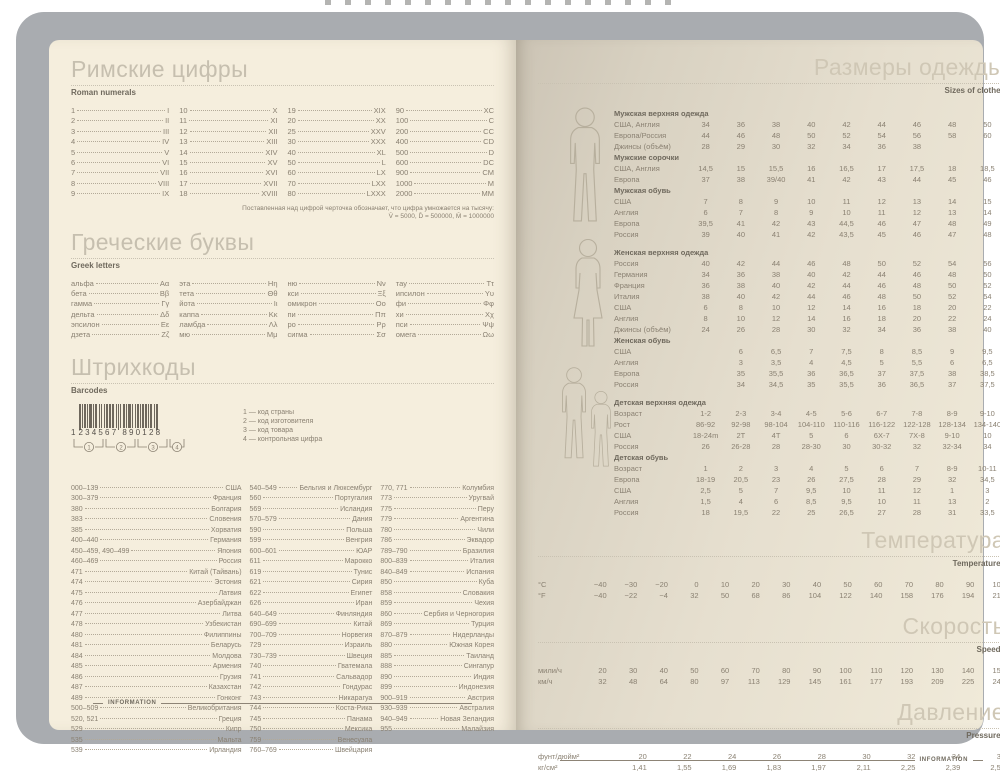  What do you see at coordinates (480, 572) in the screenshot?
I see `country-code-value: Испания` at bounding box center [480, 572].